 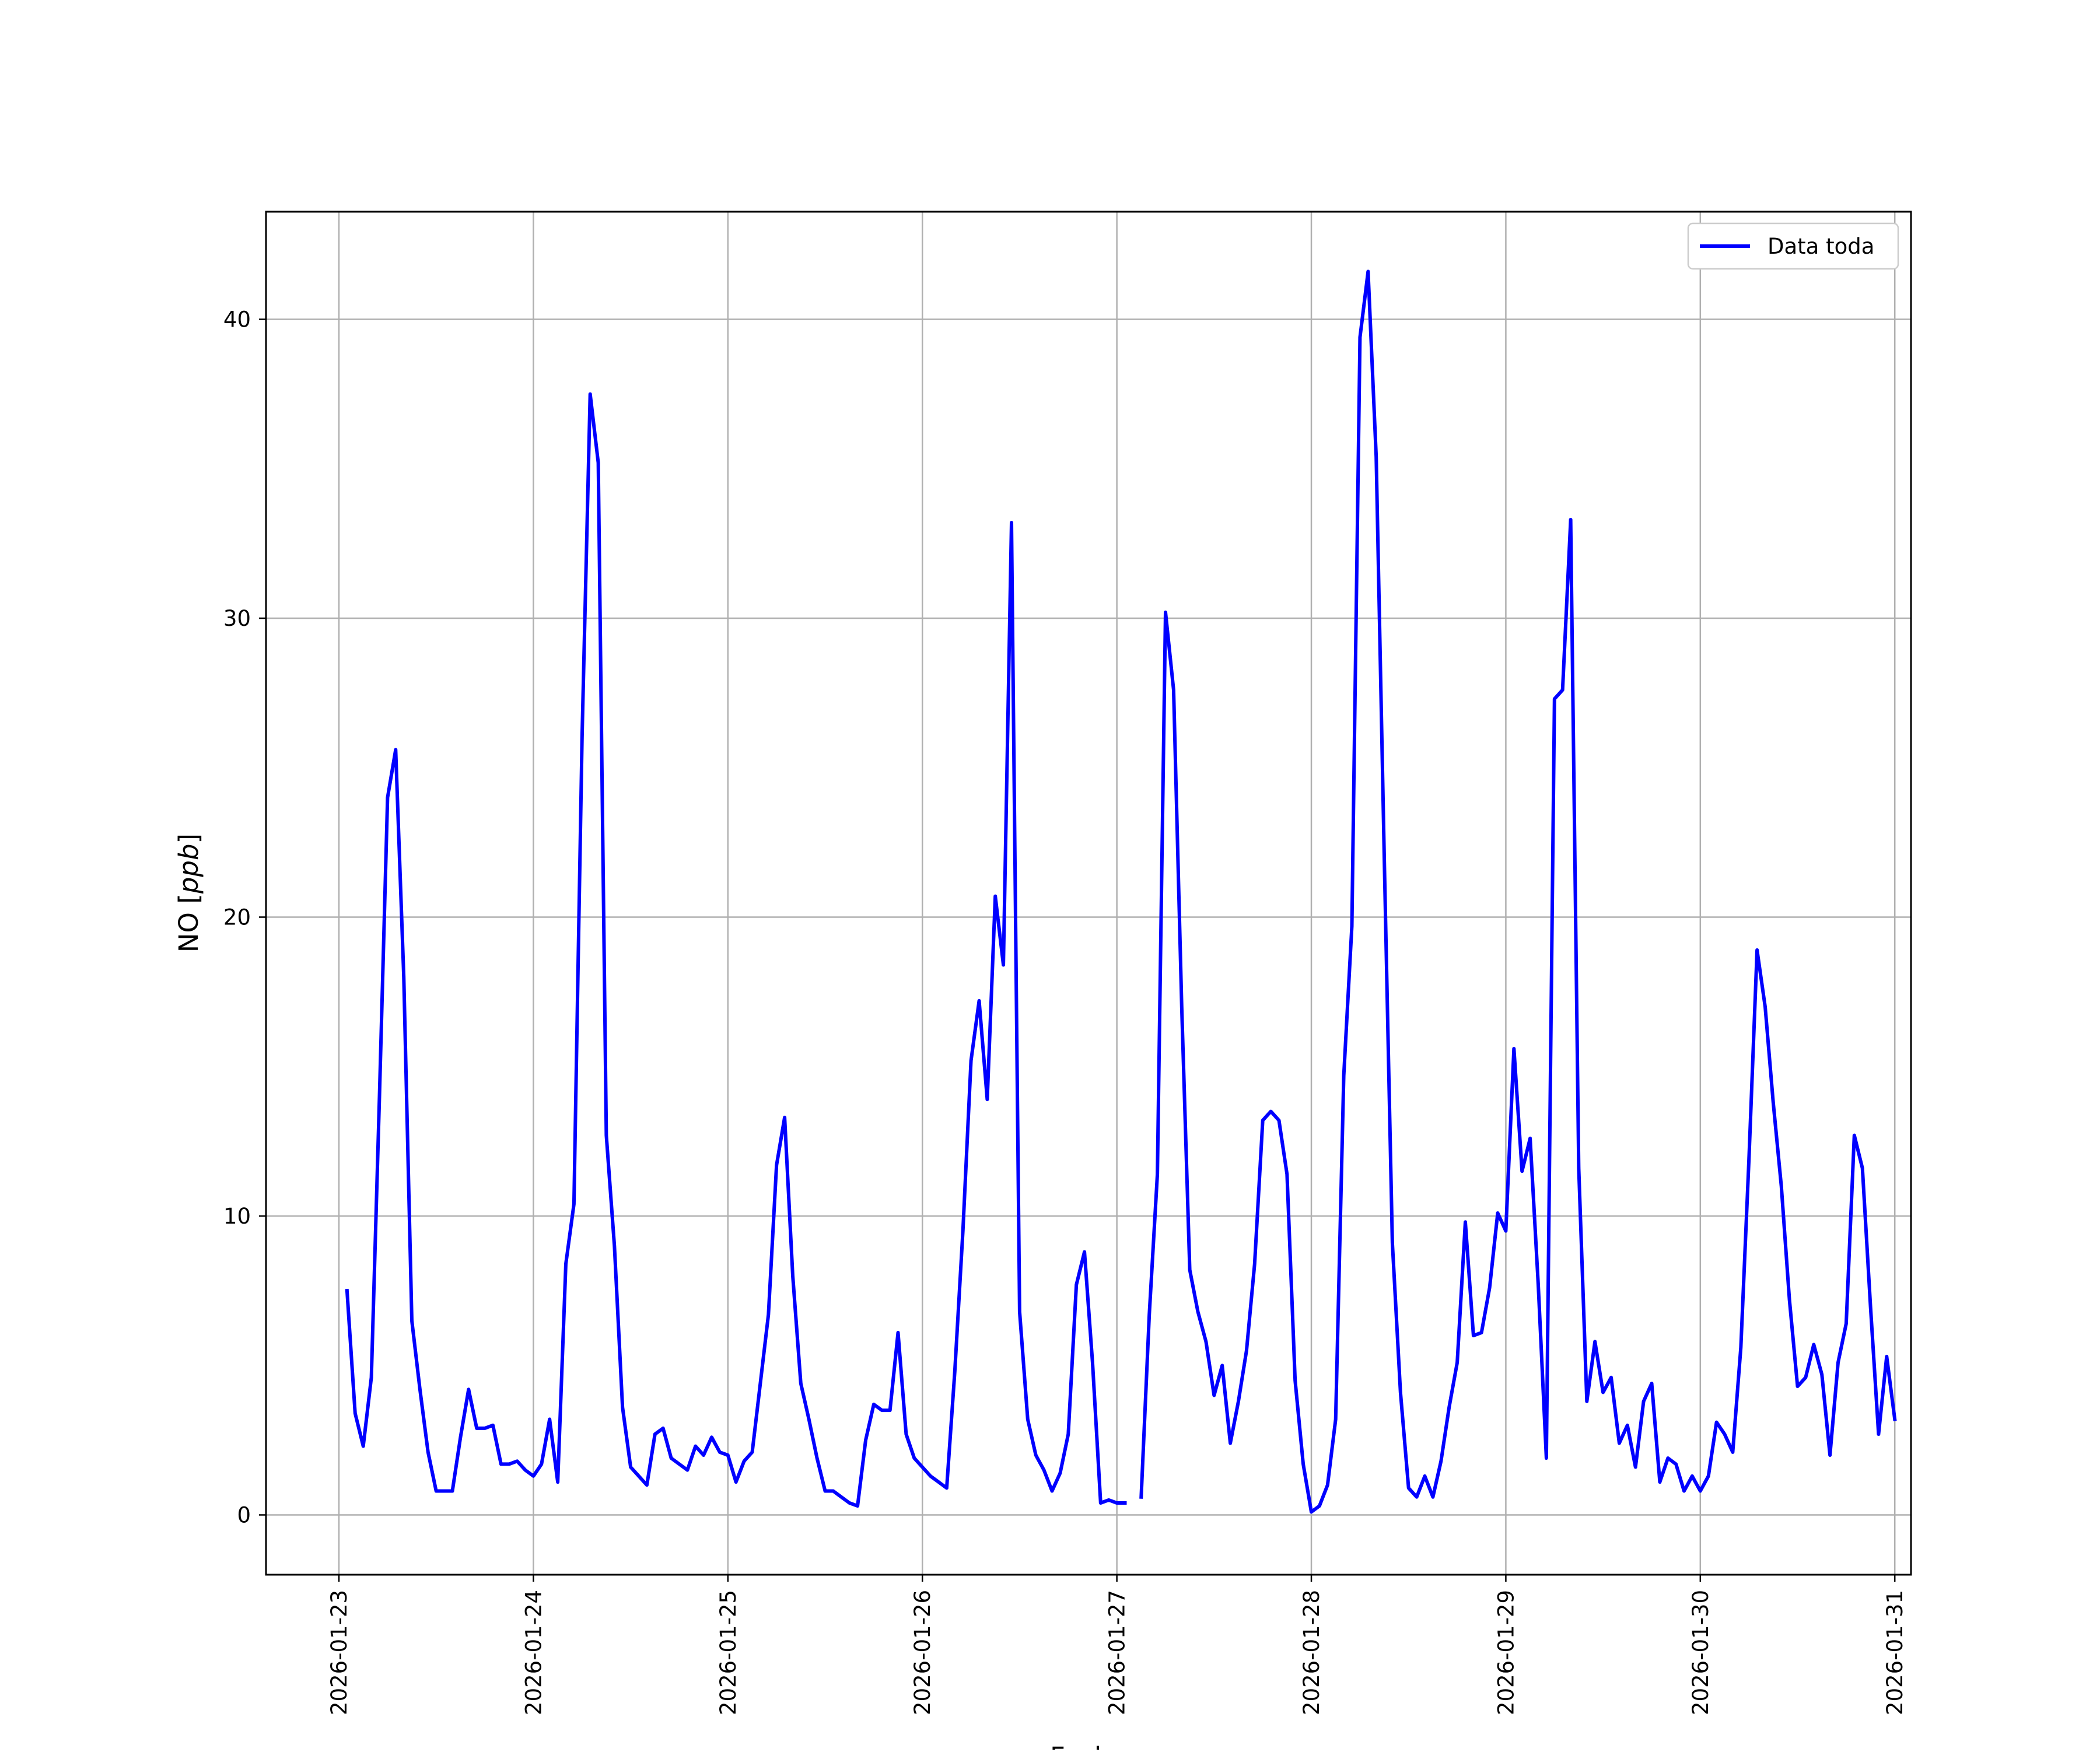 I want to click on y-axis-label: NO [ppb], so click(x=188, y=892).